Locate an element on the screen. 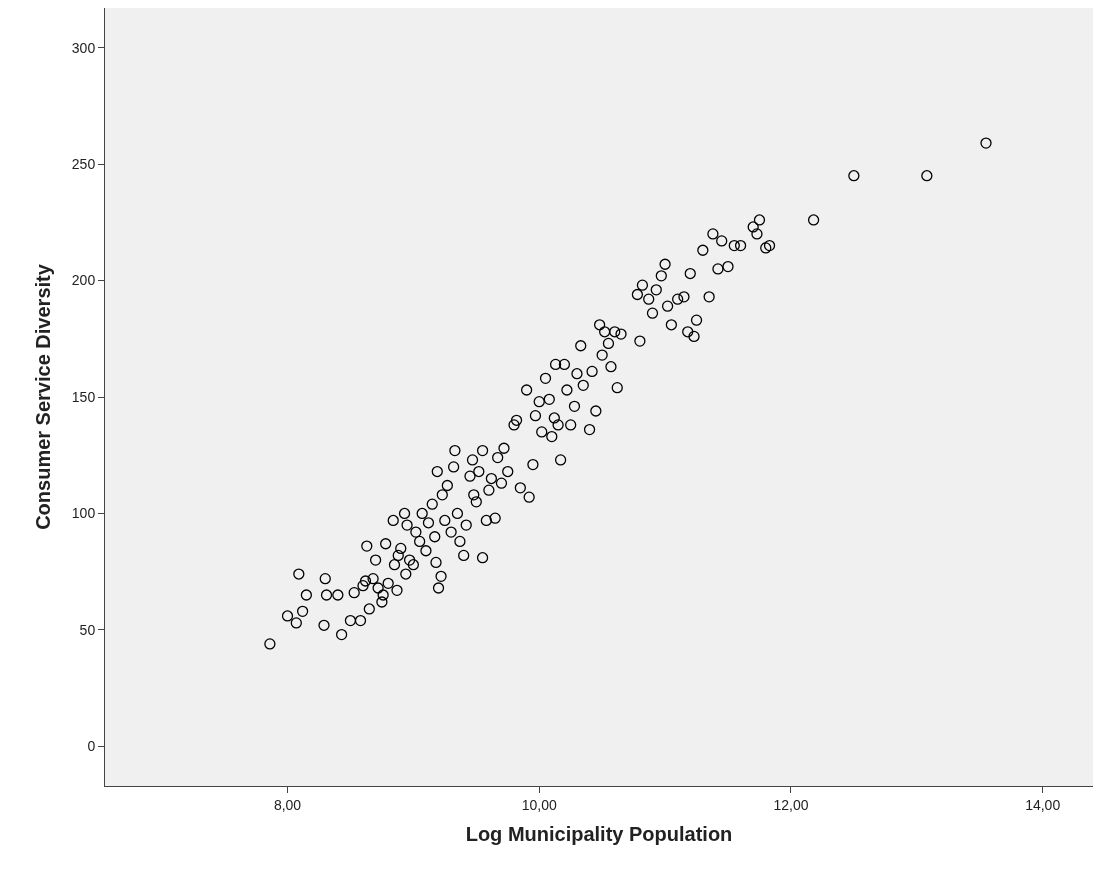 This screenshot has width=1095, height=877. x-tick-label: 12,00 is located at coordinates (791, 804).